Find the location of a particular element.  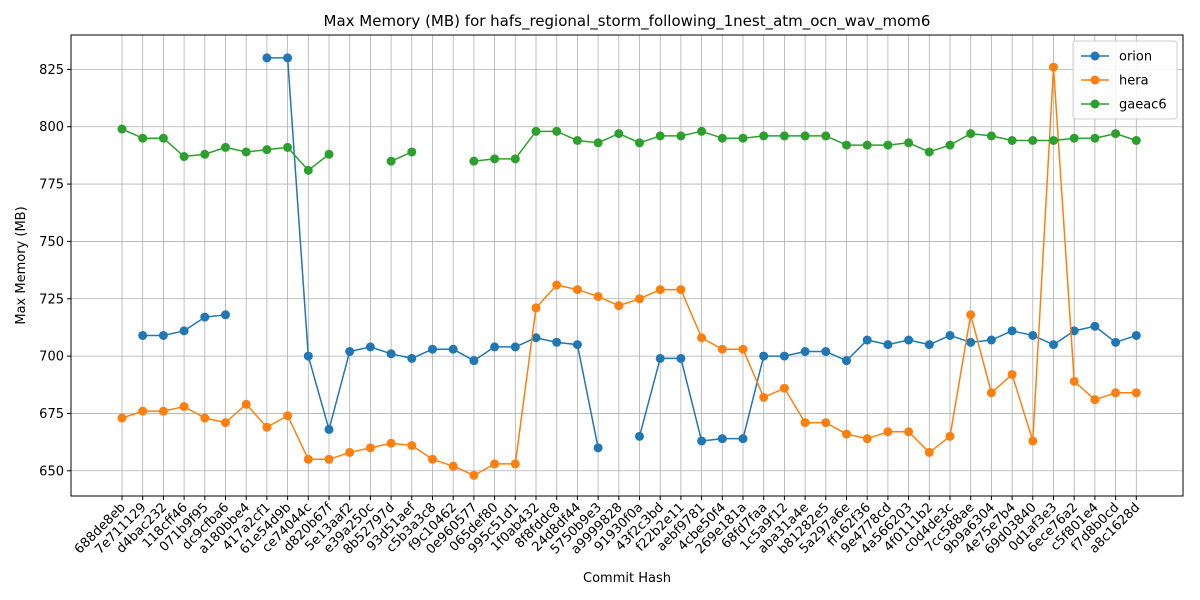

x-axis-title: Commit Hash is located at coordinates (627, 578).